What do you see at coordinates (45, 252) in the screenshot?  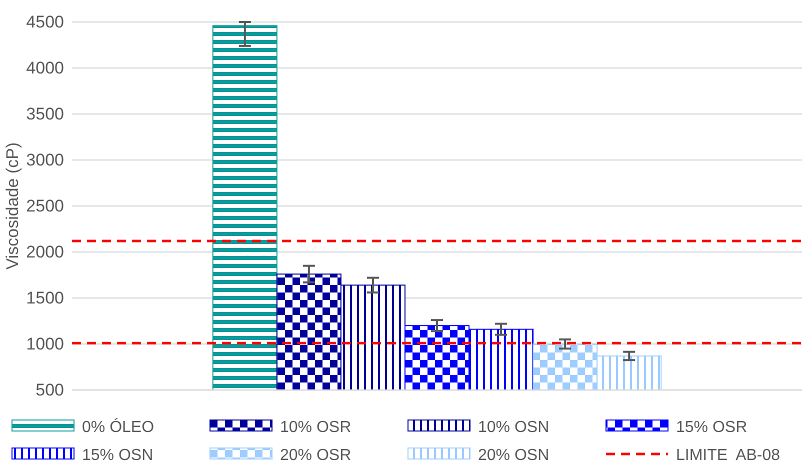 I see `y-tick-label: 2000` at bounding box center [45, 252].